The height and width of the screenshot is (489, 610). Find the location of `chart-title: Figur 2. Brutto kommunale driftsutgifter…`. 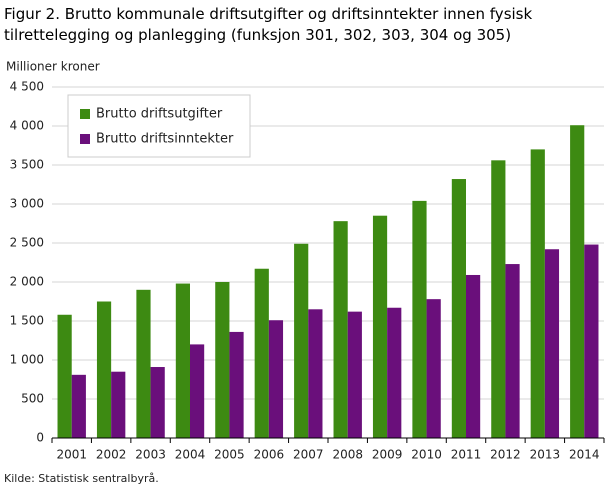

chart-title: Figur 2. Brutto kommunale driftsutgifter… is located at coordinates (268, 24).